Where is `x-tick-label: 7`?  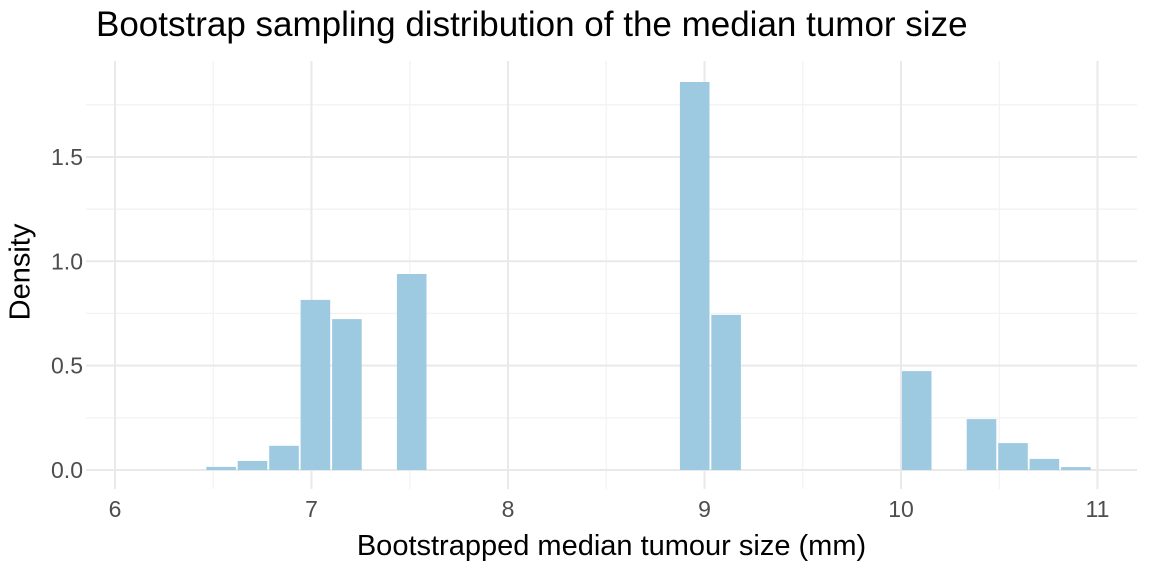
x-tick-label: 7 is located at coordinates (311, 509).